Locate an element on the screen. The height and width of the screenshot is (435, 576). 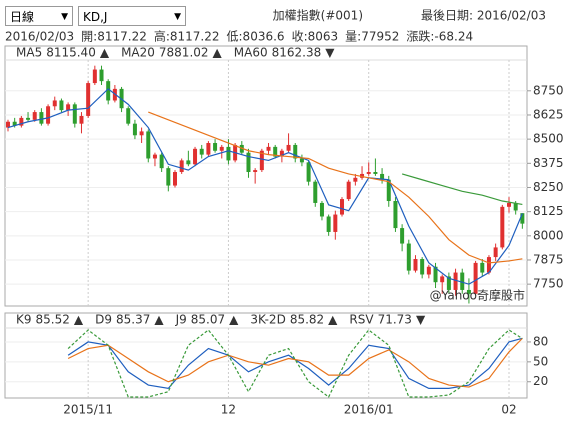
quote-field: 開:8117.22 is located at coordinates (114, 37).